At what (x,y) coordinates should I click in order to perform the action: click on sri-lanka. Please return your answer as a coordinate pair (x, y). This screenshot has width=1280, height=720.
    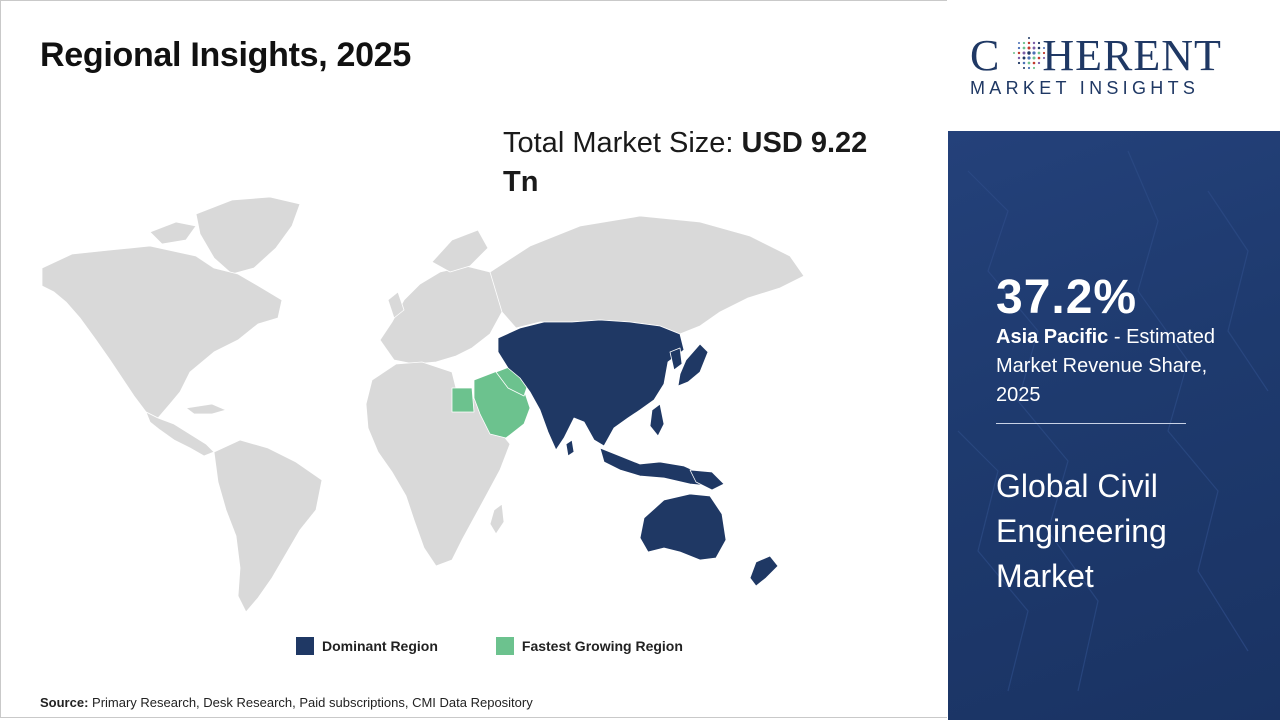
    Looking at the image, I should click on (570, 448).